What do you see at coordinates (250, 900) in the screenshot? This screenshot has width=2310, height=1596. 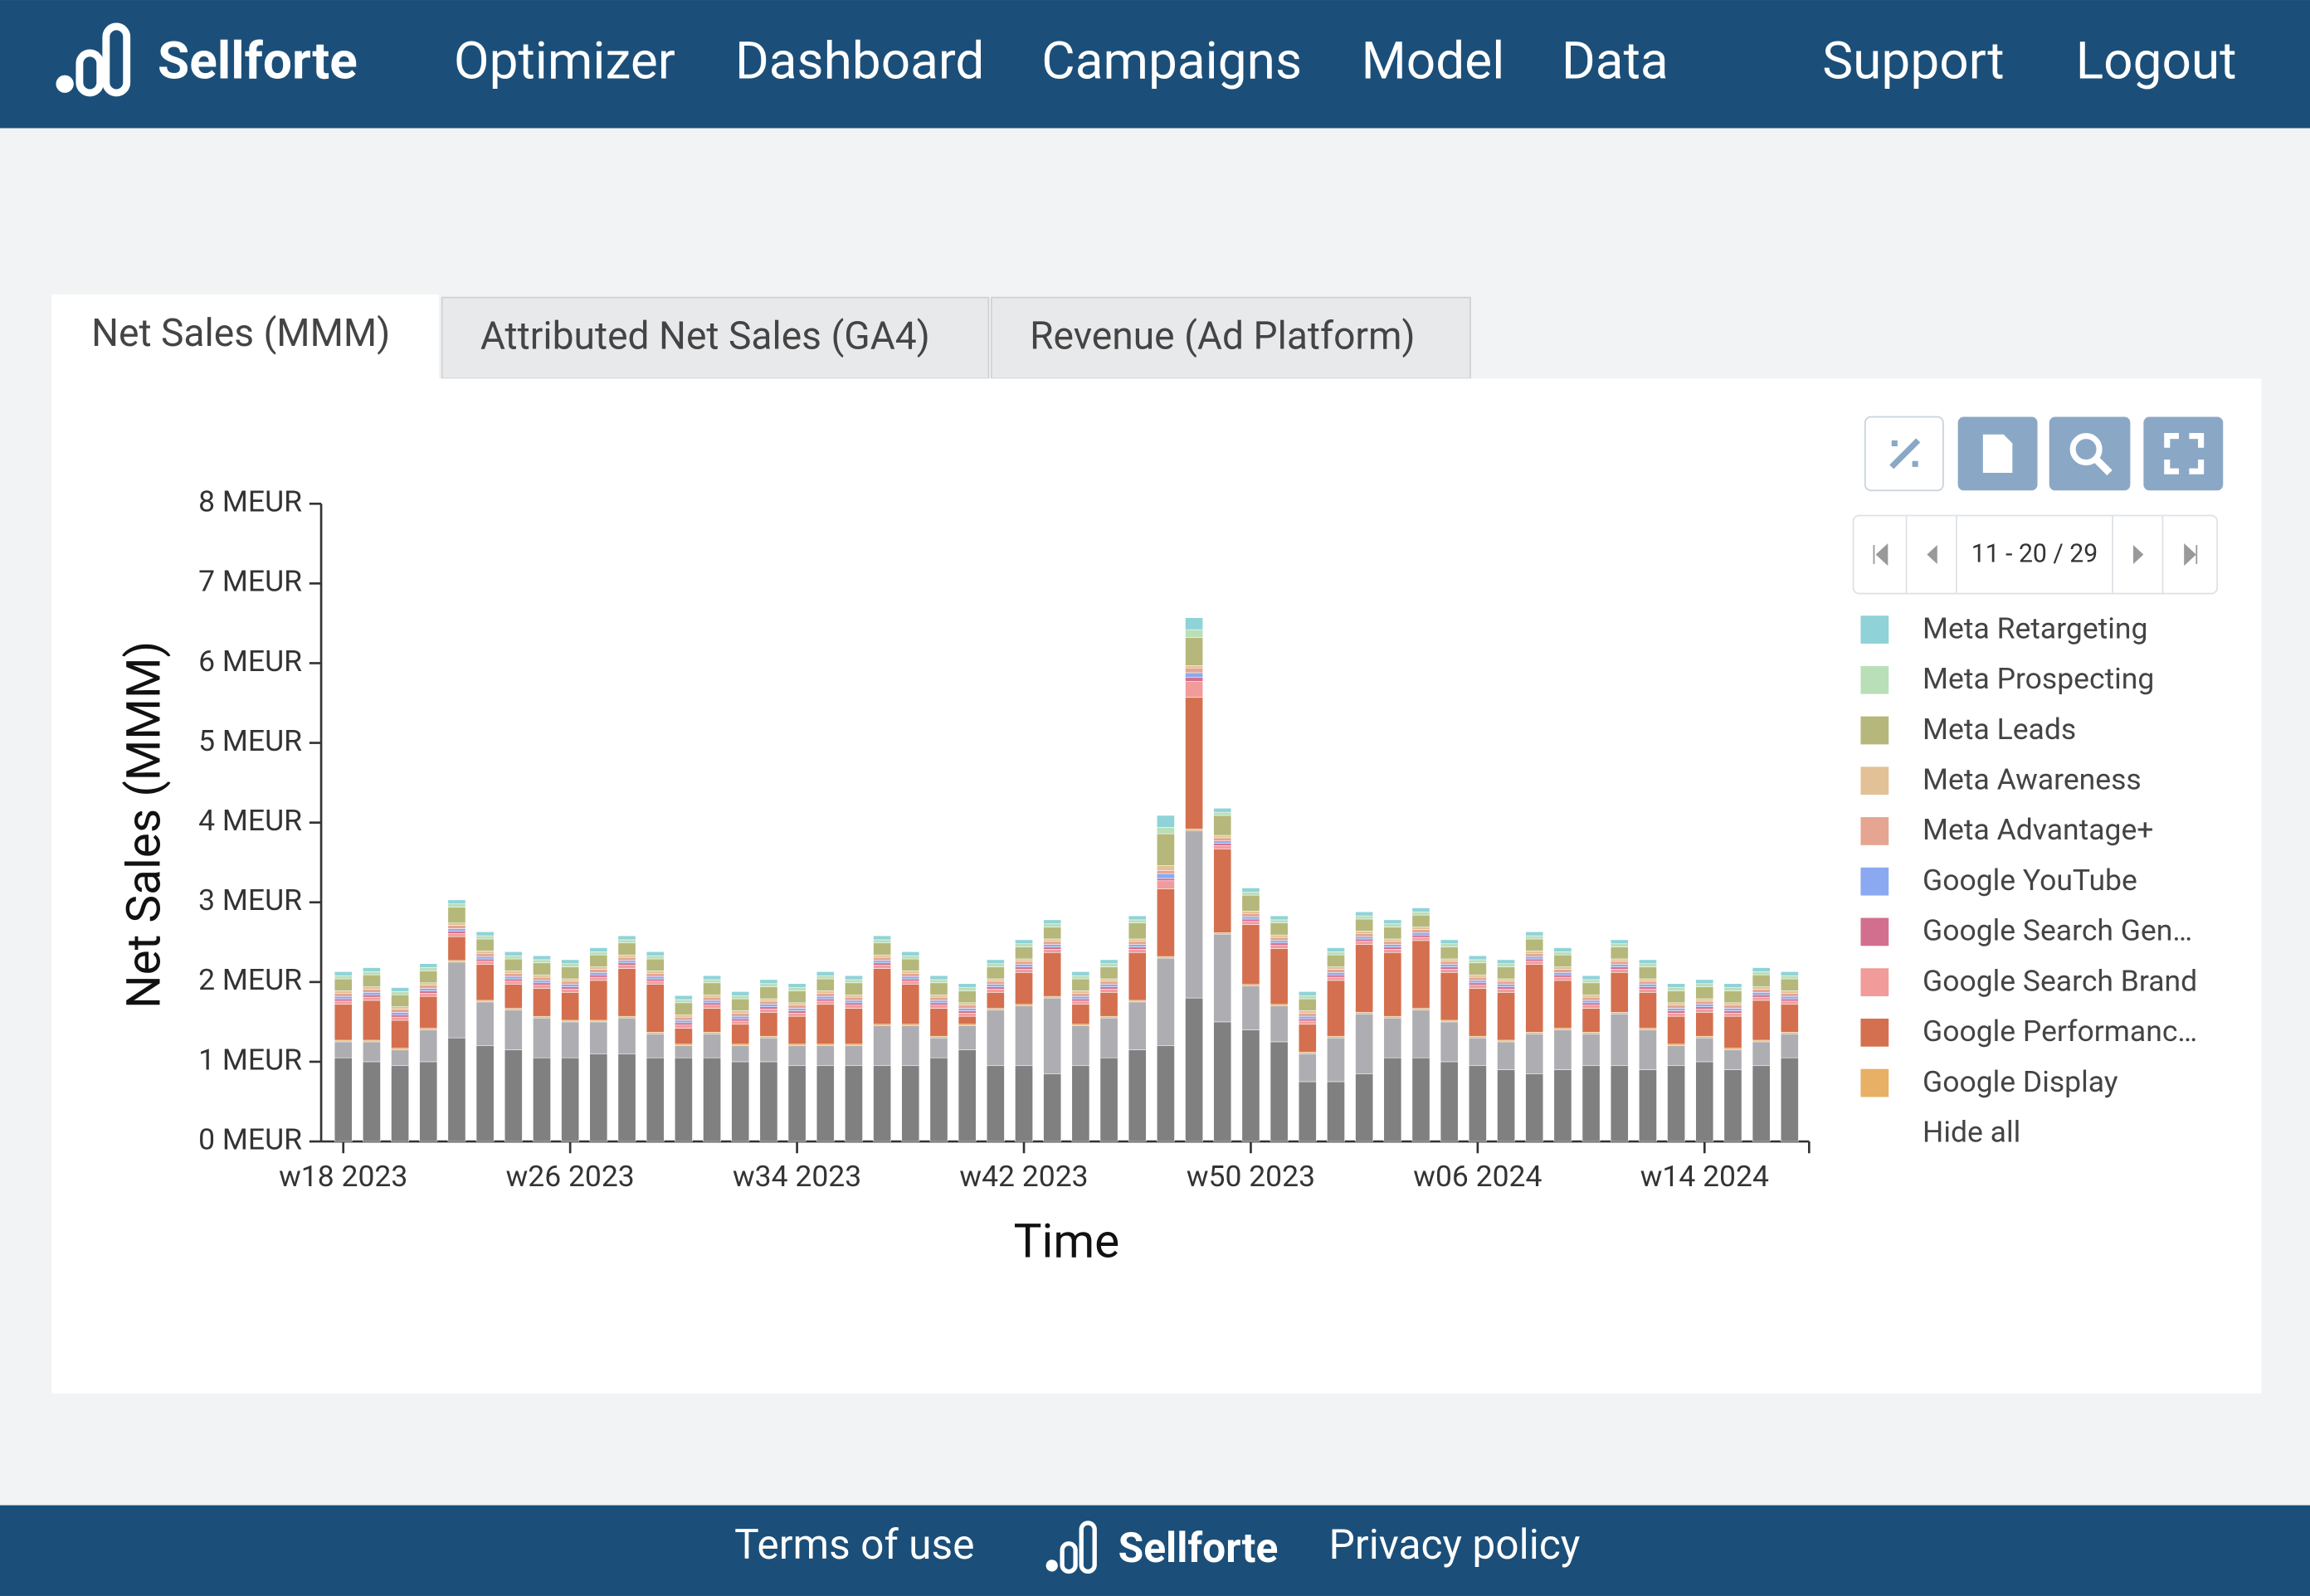 I see `y-tick-label: 3 MEUR` at bounding box center [250, 900].